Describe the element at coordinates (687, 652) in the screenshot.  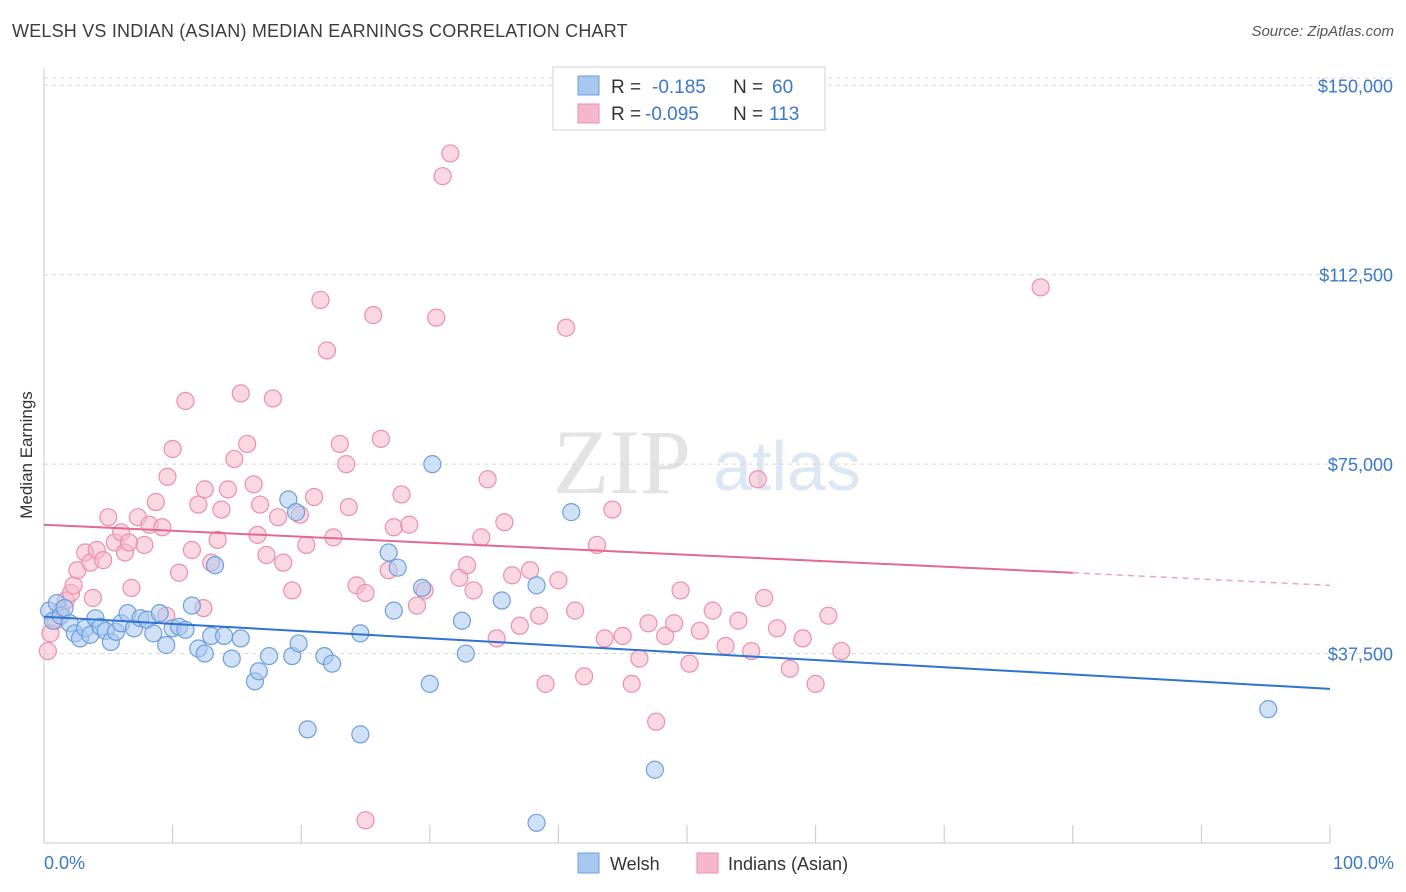
I see `welsh-trendline` at that location.